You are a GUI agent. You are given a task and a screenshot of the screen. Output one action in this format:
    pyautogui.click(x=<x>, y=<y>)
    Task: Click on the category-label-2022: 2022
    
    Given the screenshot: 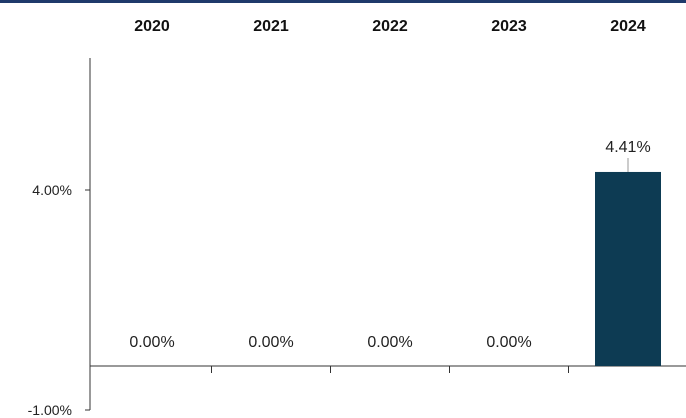 What is the action you would take?
    pyautogui.click(x=390, y=26)
    